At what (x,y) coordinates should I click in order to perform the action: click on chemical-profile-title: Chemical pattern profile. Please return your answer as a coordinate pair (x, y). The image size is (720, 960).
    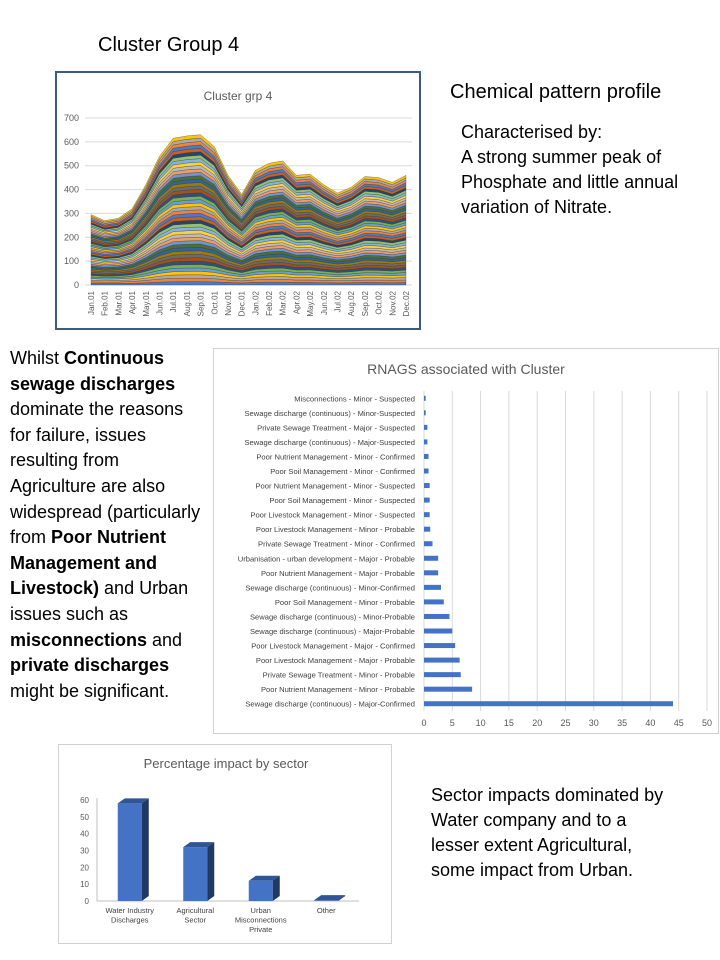
    Looking at the image, I should click on (556, 92).